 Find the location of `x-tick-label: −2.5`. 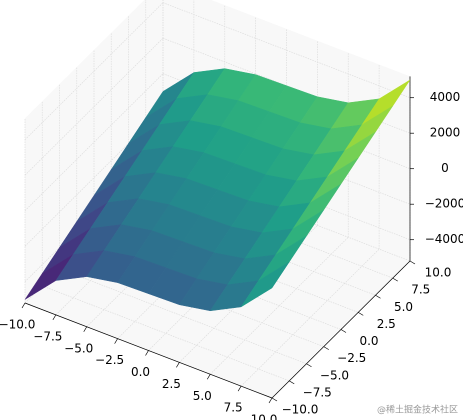

x-tick-label: −2.5 is located at coordinates (109, 360).